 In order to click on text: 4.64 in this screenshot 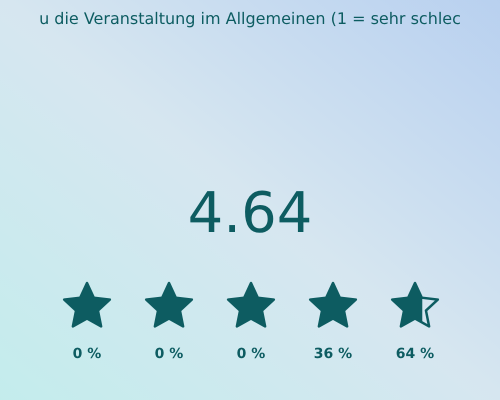, I will do `click(250, 213)`.